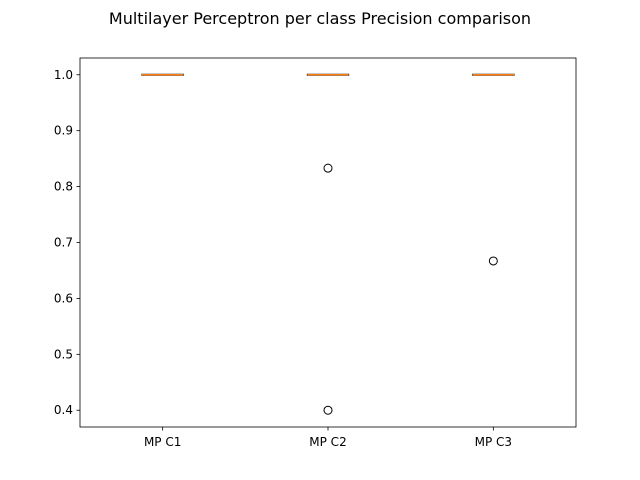  I want to click on box-mp-c1, so click(162, 74).